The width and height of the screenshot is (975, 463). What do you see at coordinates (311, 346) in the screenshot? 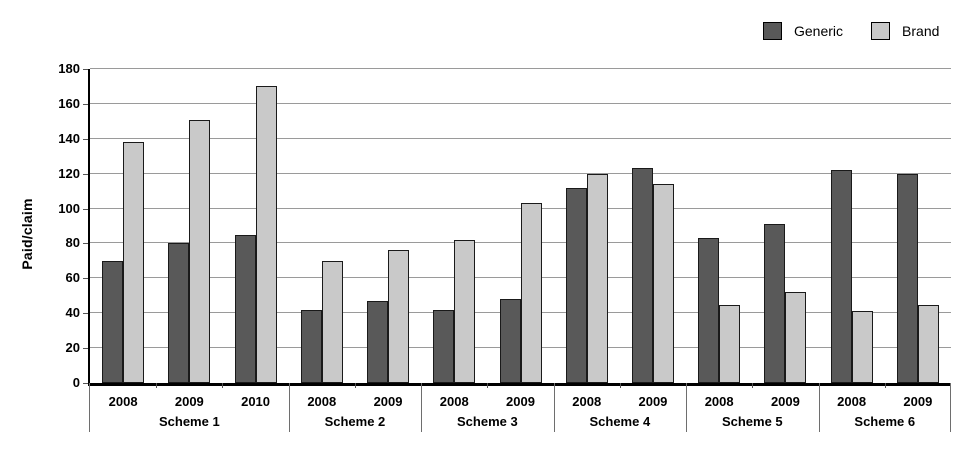
I see `bar-generic-scheme-2-2008` at bounding box center [311, 346].